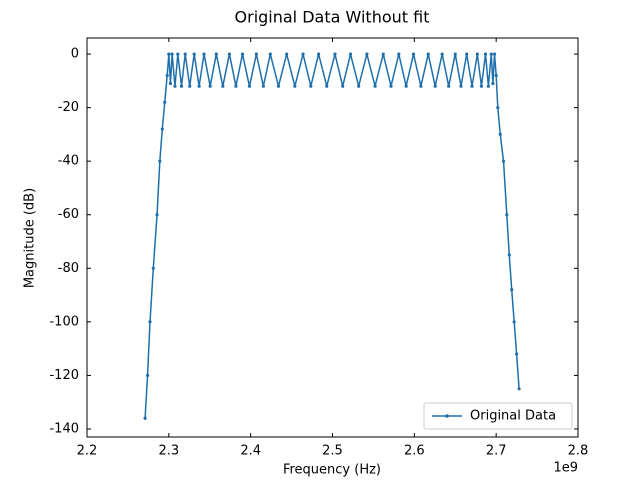  Describe the element at coordinates (64, 375) in the screenshot. I see `y-tick-label: -120` at that location.